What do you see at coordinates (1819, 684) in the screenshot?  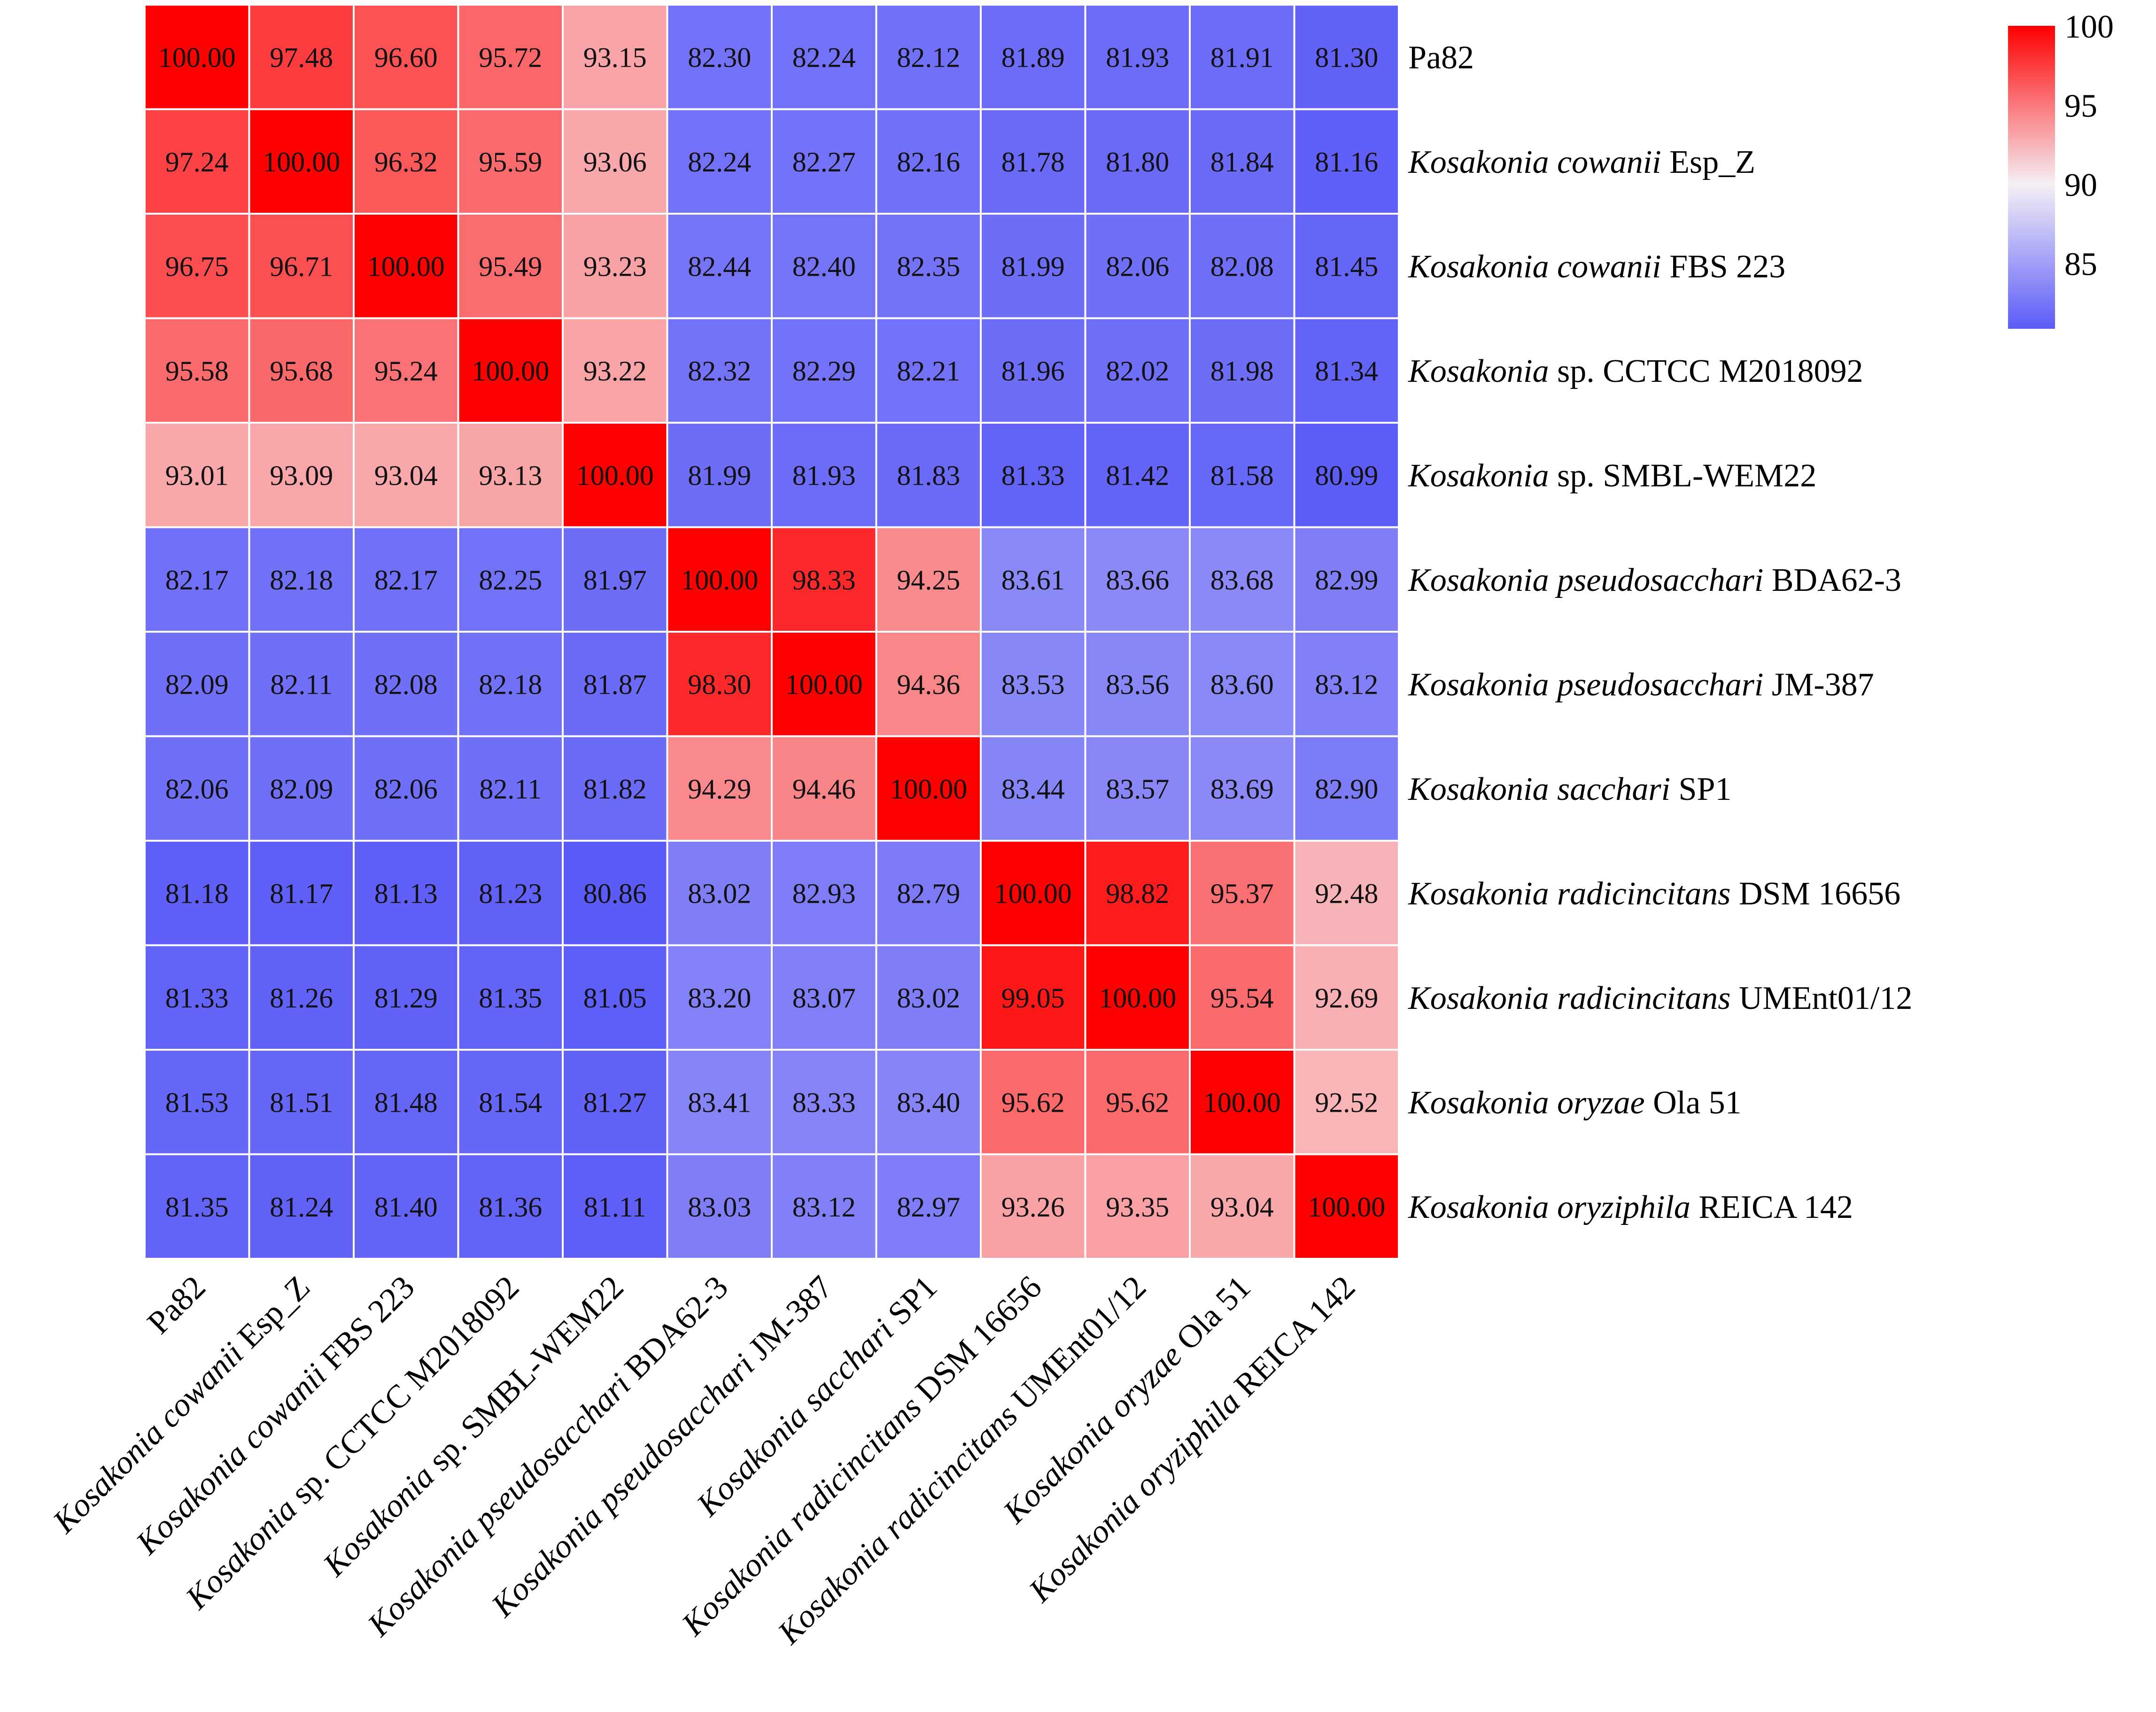 I see `row-label-plain-part: JM-387` at bounding box center [1819, 684].